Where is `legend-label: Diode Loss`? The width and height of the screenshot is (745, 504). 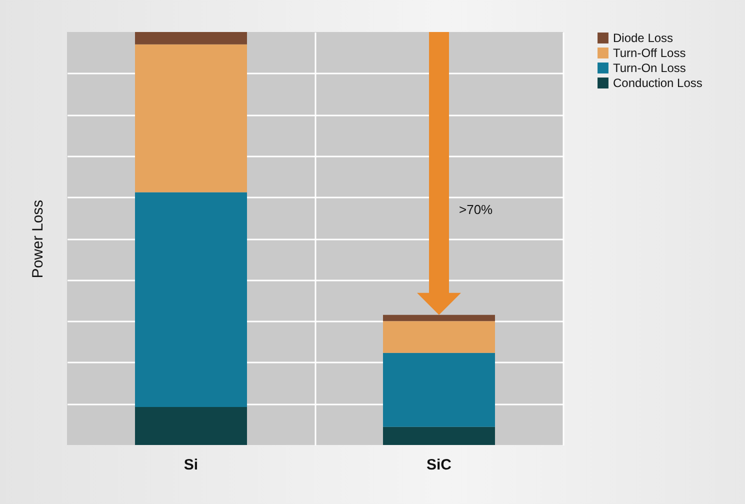
legend-label: Diode Loss is located at coordinates (643, 38).